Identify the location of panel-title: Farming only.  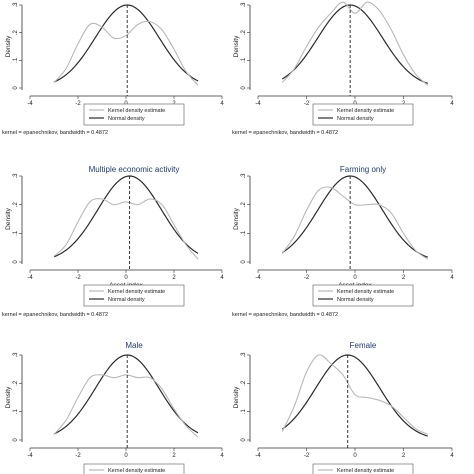
(363, 169).